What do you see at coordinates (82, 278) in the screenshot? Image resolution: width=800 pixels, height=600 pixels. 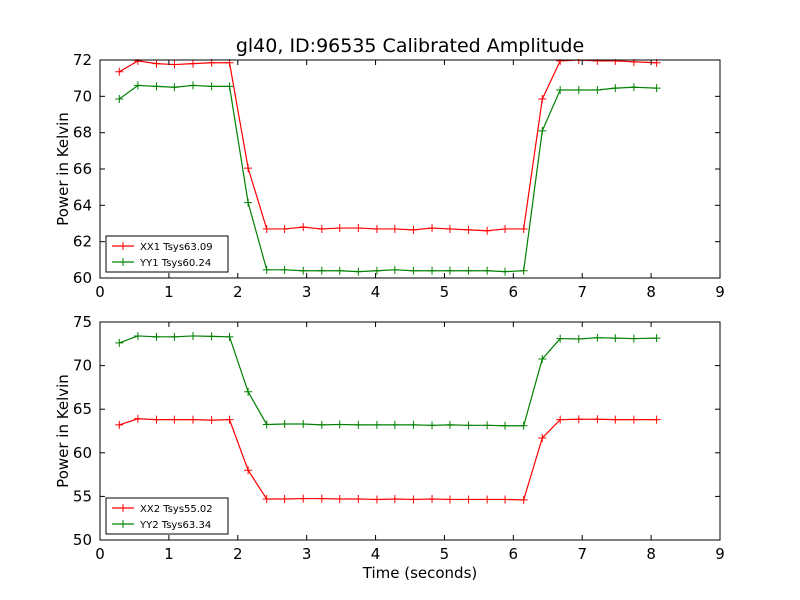 I see `y-tick-label: 60` at bounding box center [82, 278].